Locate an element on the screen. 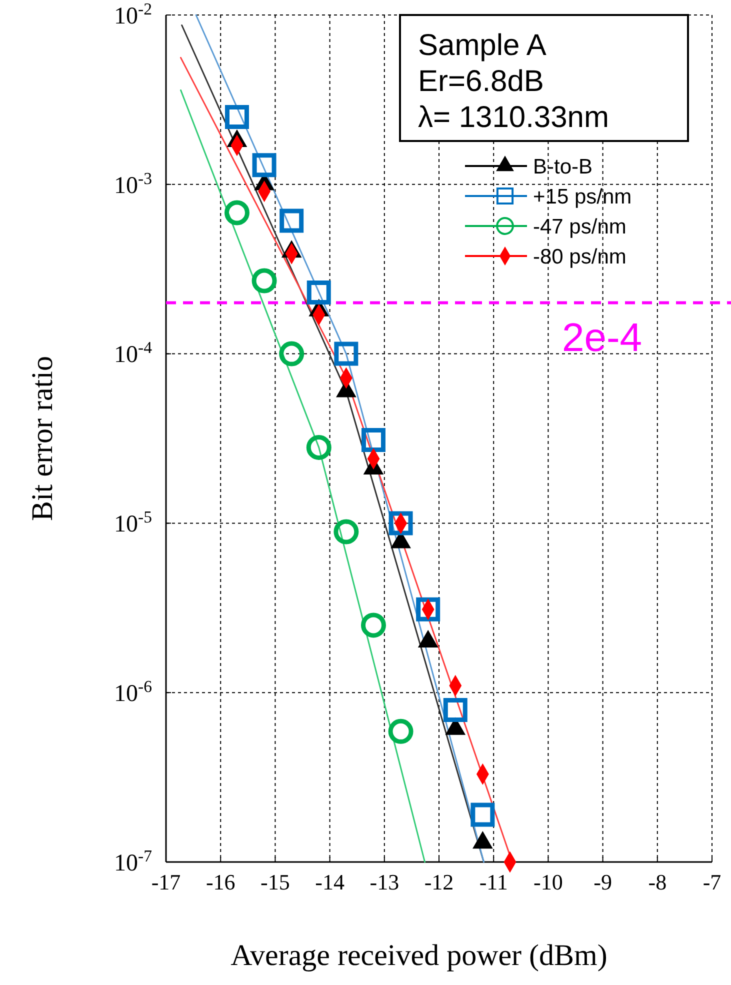 Image resolution: width=731 pixels, height=985 pixels. x-tick-label: -9 is located at coordinates (603, 882).